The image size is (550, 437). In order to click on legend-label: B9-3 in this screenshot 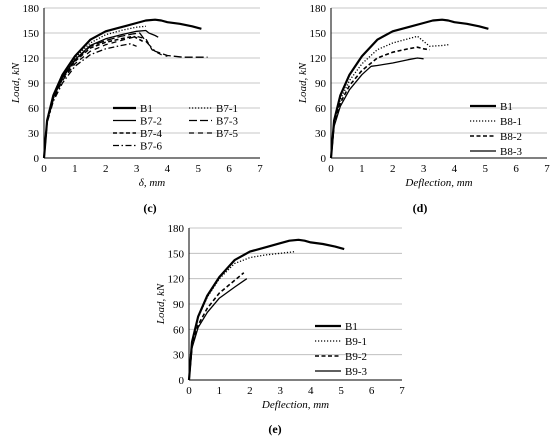, I will do `click(356, 372)`.